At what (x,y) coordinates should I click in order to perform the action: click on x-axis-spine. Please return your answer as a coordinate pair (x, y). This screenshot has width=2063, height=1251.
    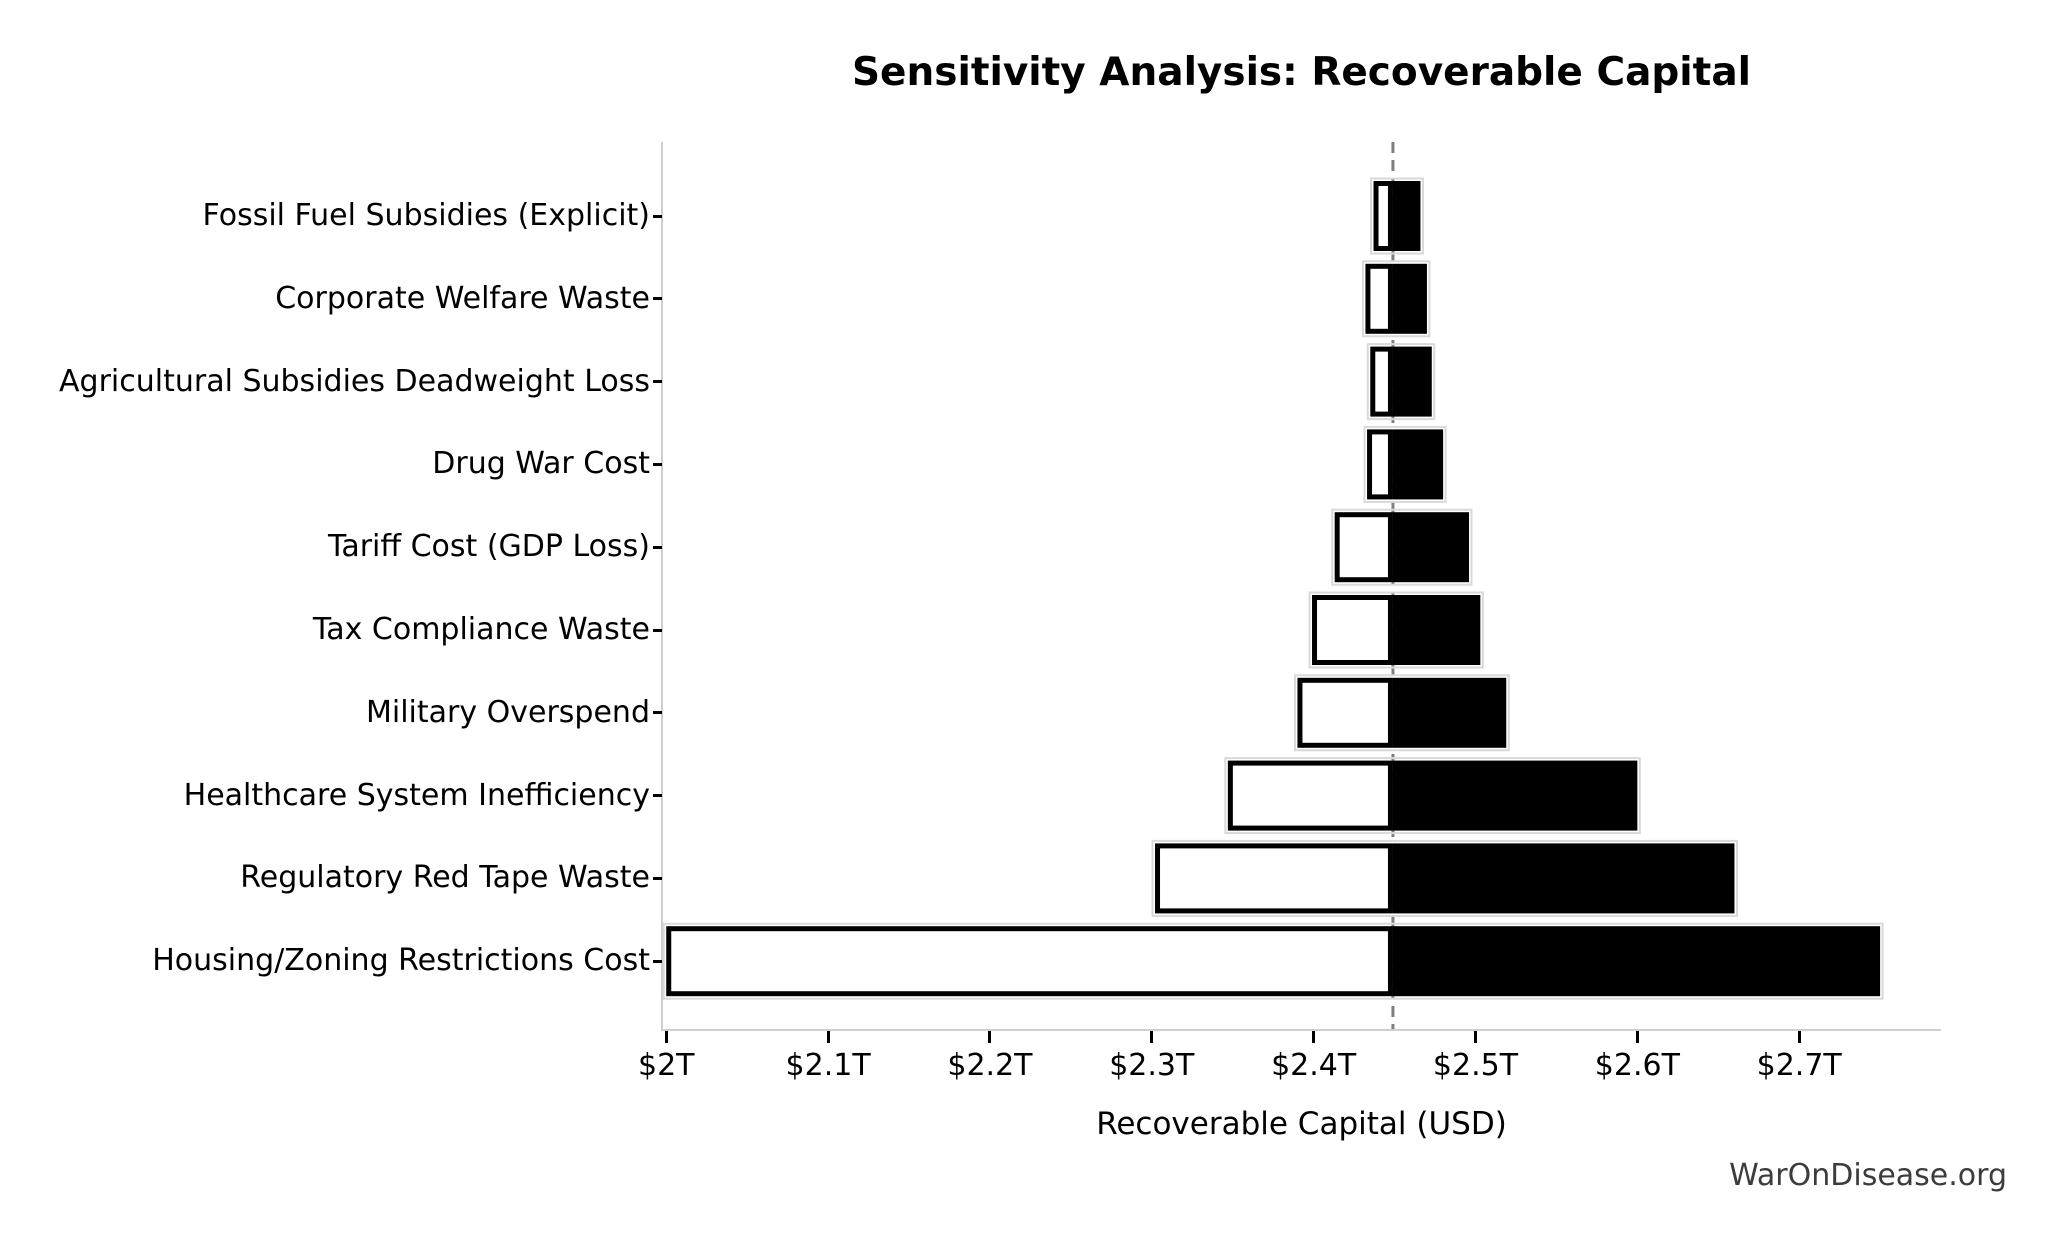
    Looking at the image, I should click on (1301, 1030).